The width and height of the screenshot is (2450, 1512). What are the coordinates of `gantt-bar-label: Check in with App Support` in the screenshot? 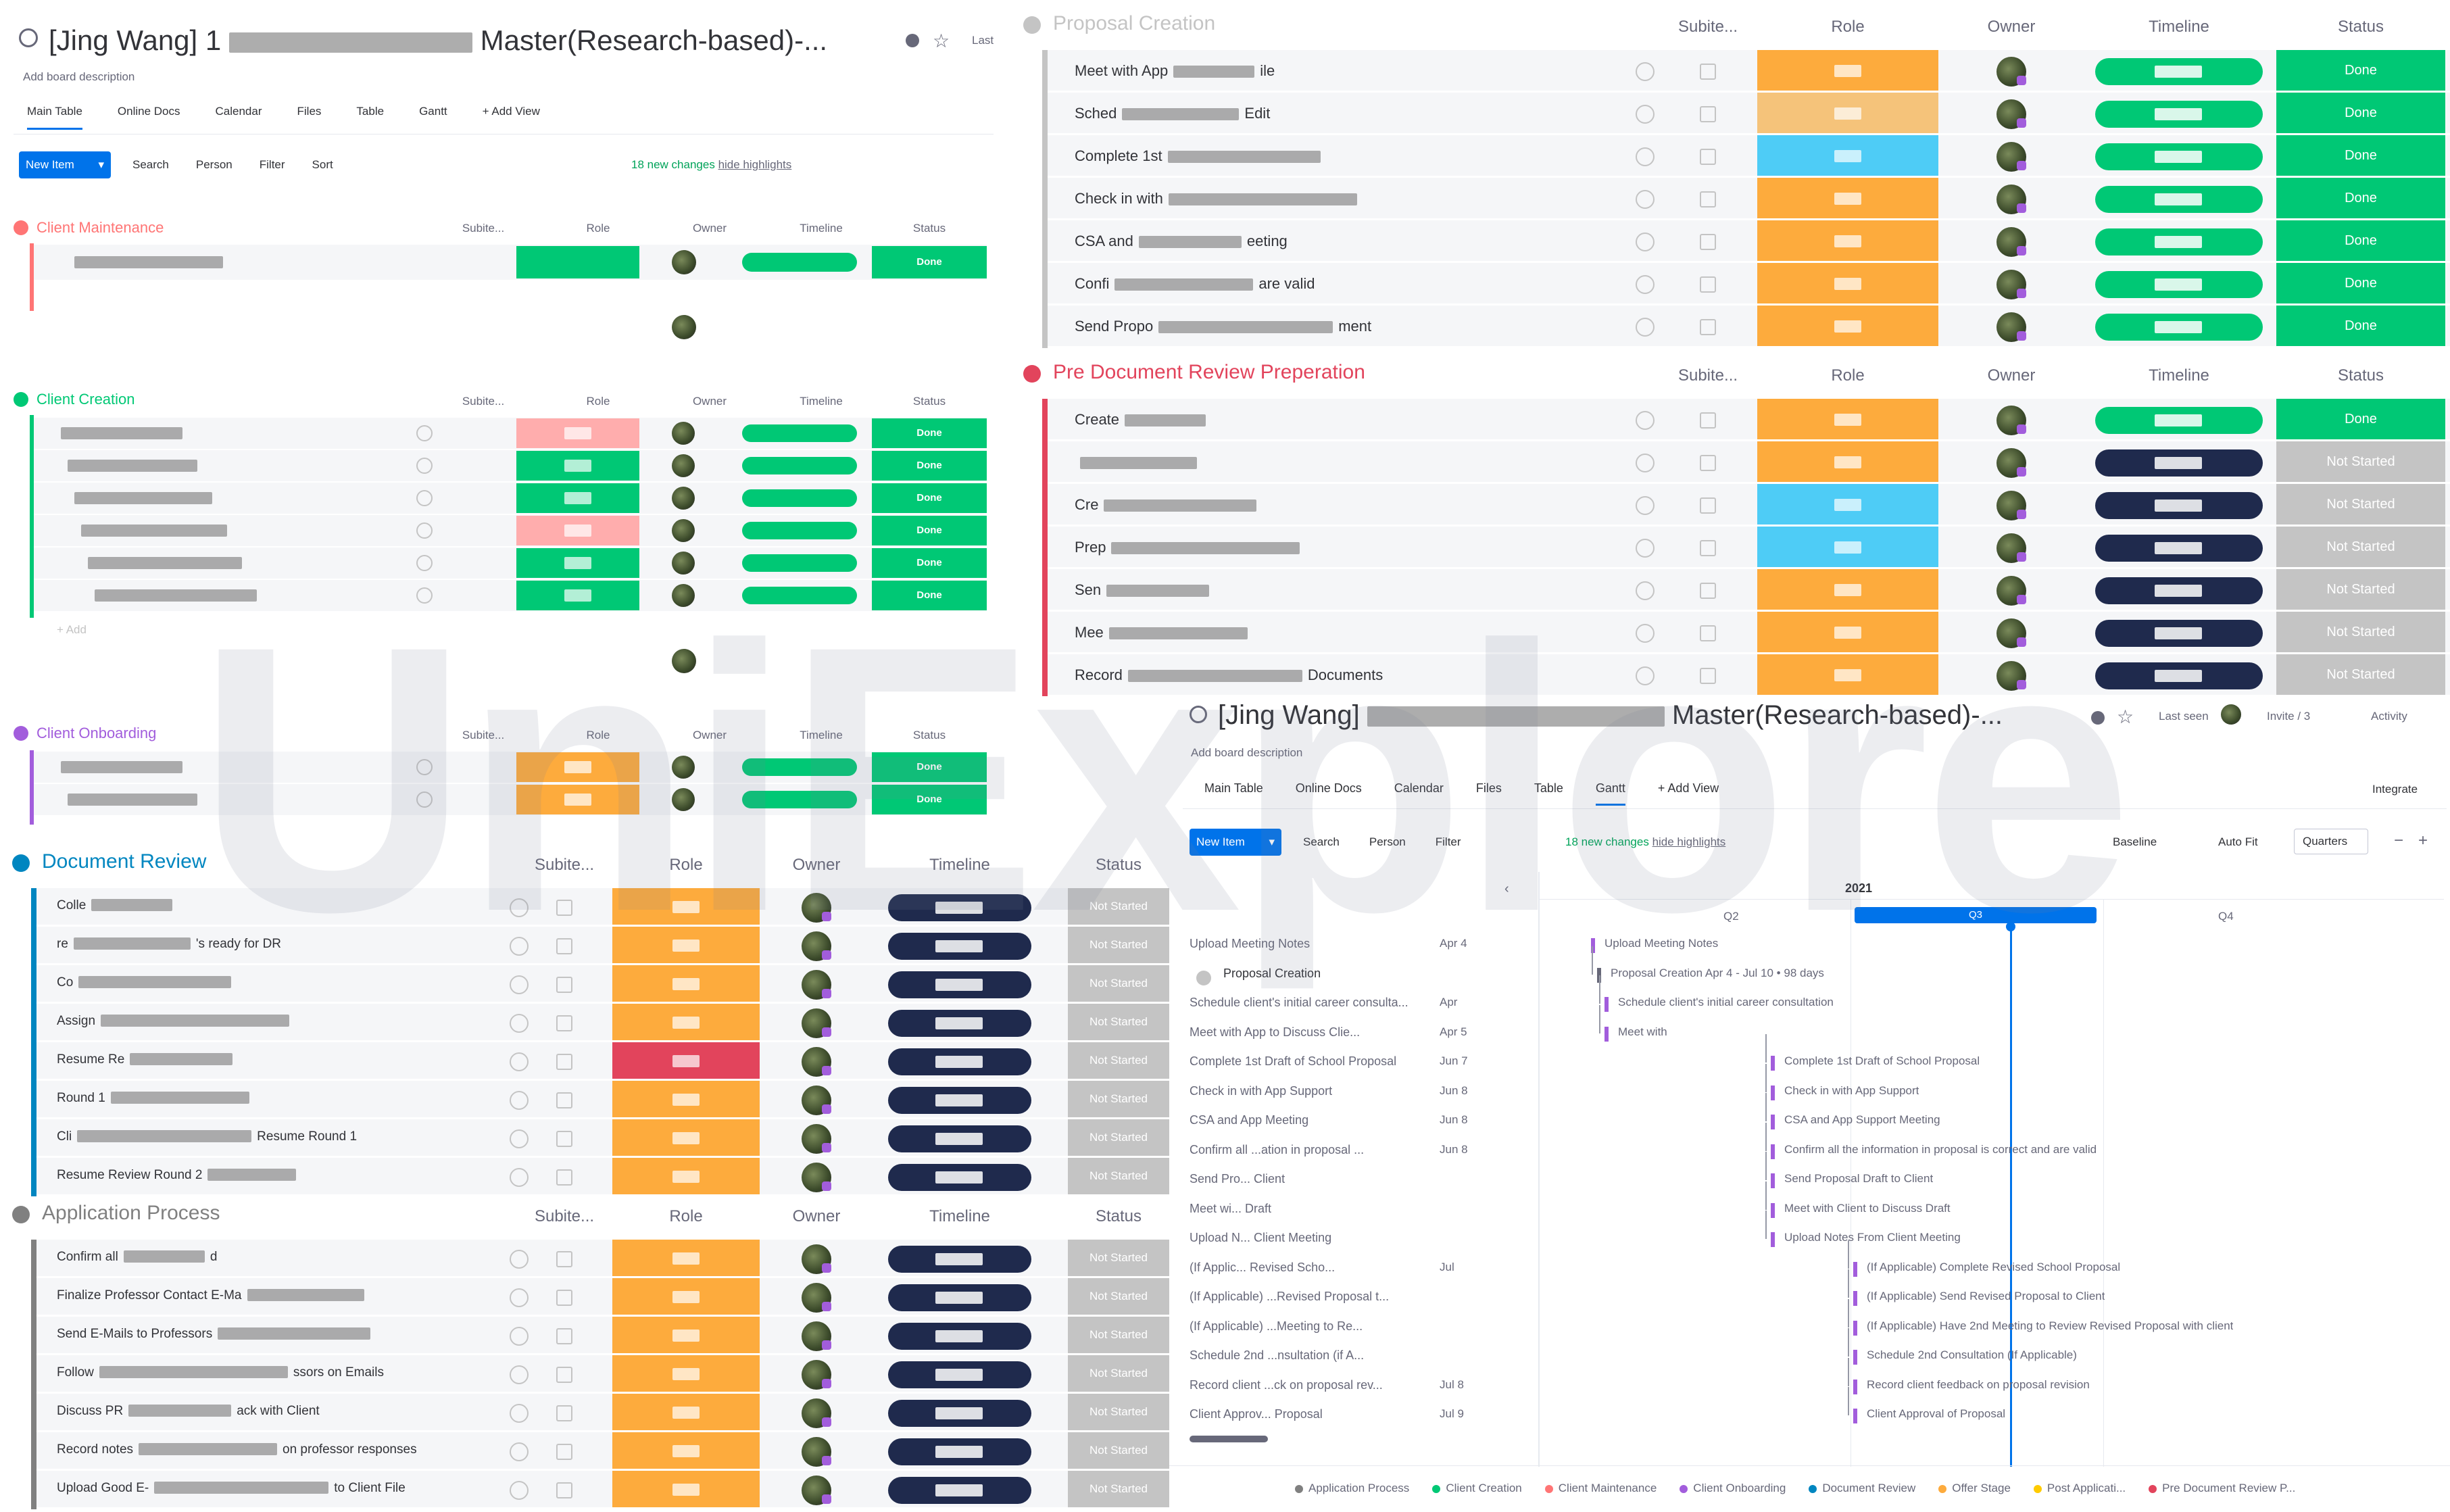 It's located at (1851, 1090).